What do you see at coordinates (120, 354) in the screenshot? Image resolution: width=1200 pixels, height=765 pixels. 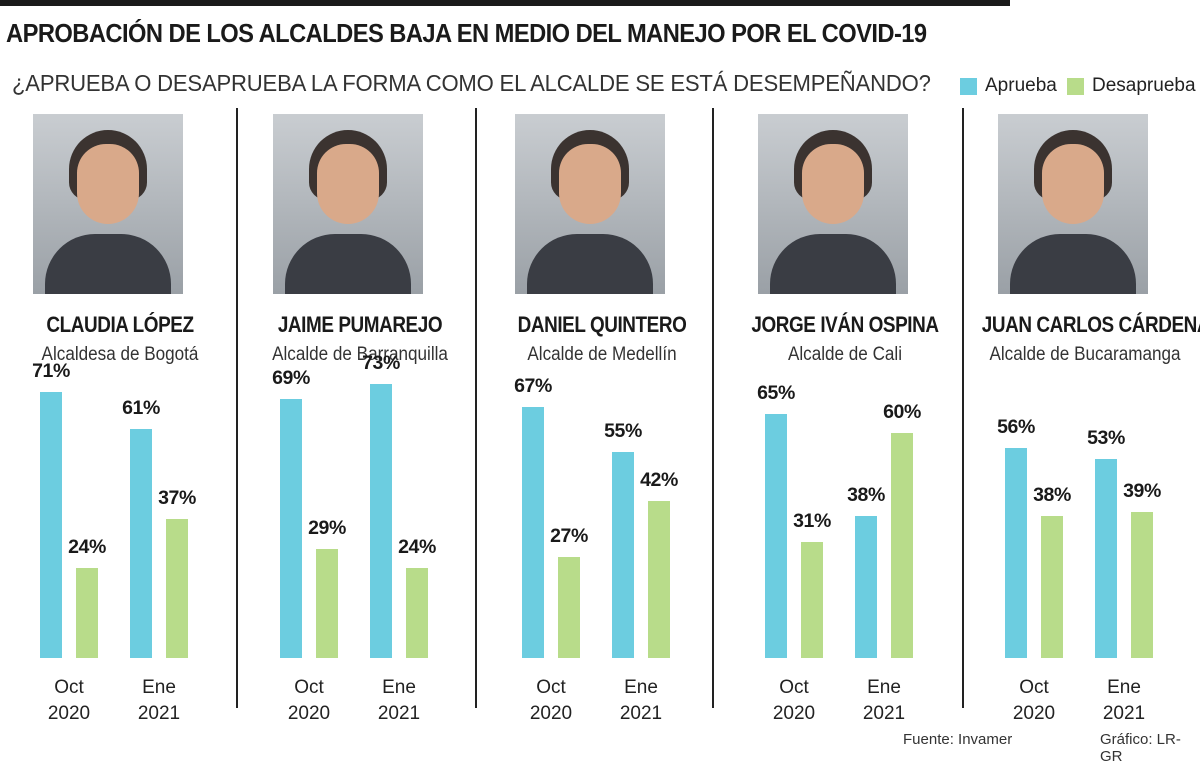 I see `mayor-role: Alcaldesa de Bogotá` at bounding box center [120, 354].